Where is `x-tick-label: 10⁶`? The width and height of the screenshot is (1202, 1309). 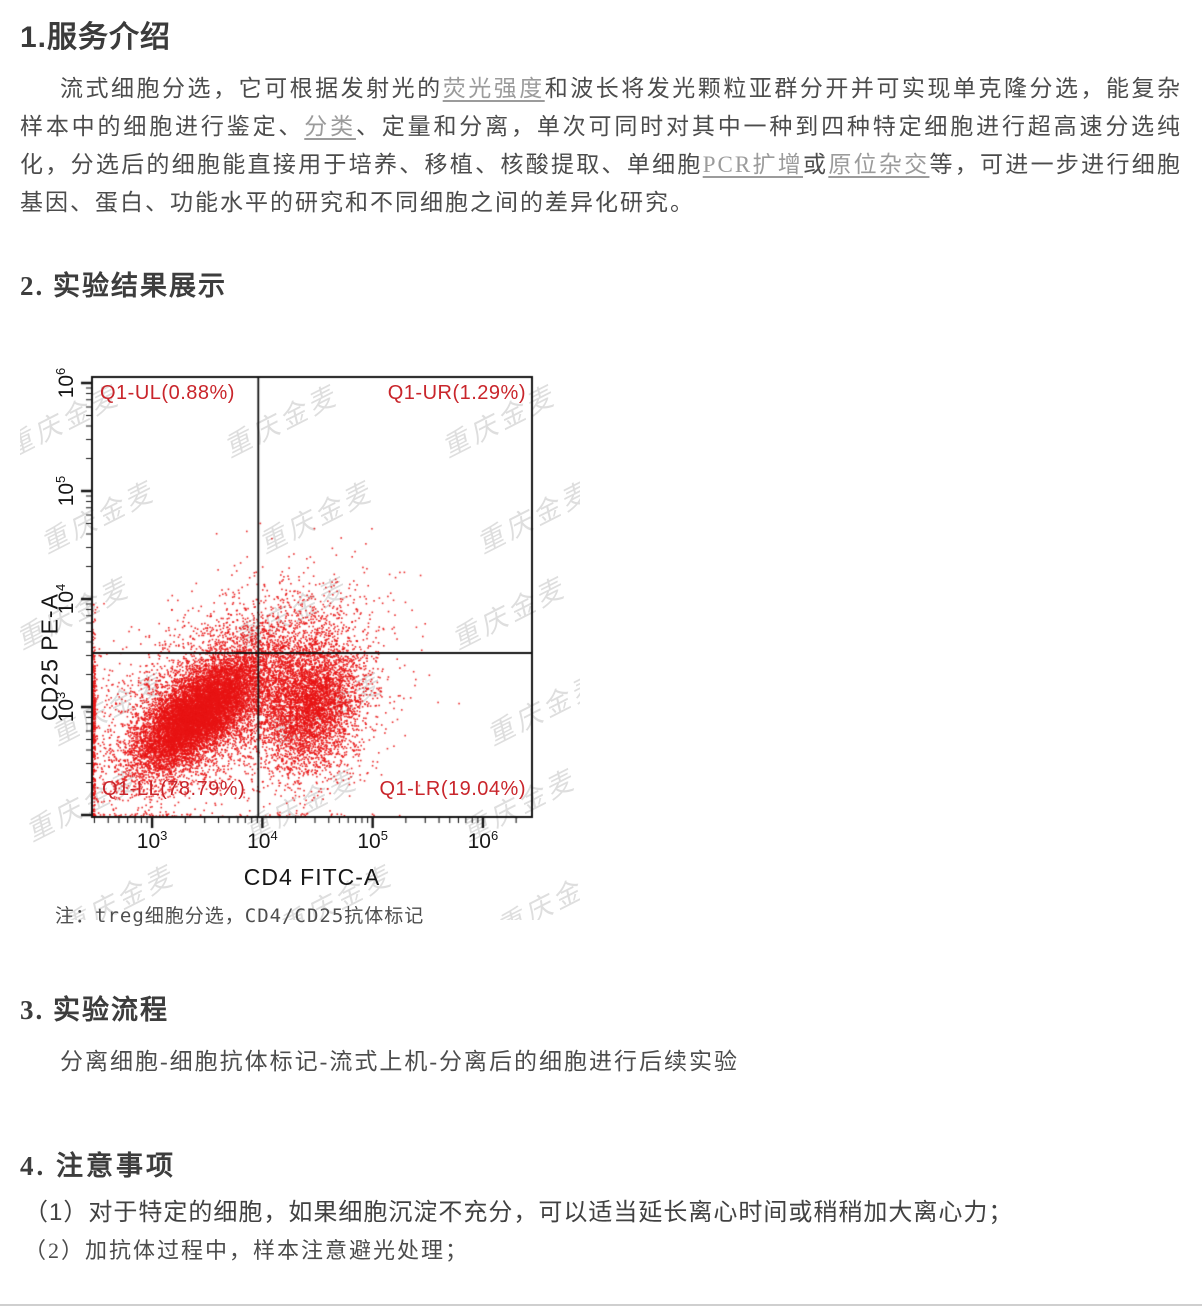
x-tick-label: 10⁶ is located at coordinates (483, 840).